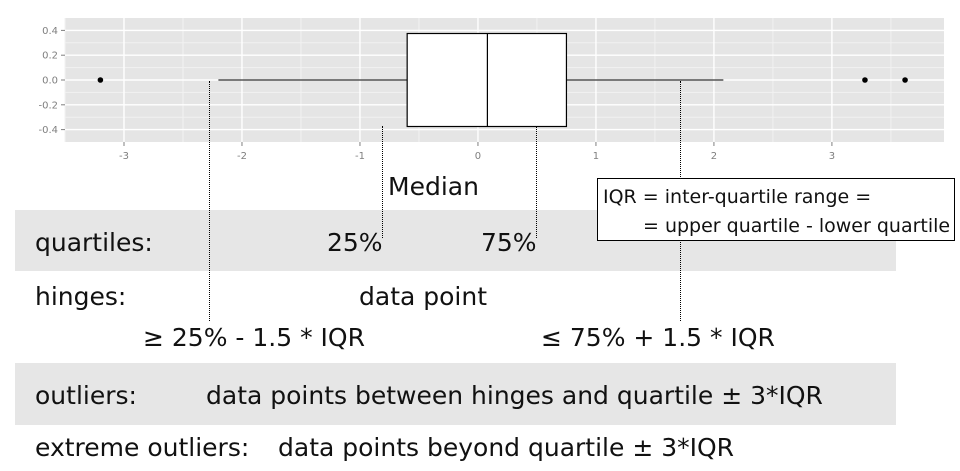 This screenshot has height=471, width=960. What do you see at coordinates (658, 337) in the screenshot?
I see `upper-hinge-formula: ≤ 75% + 1.5 * IQR` at bounding box center [658, 337].